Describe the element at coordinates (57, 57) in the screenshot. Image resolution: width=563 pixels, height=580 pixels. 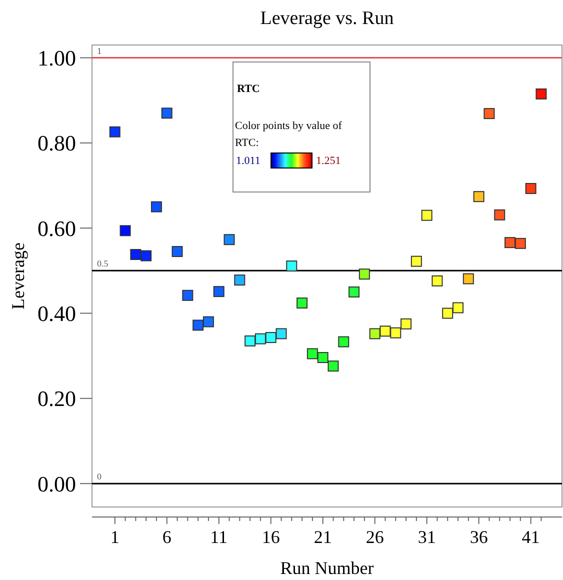
I see `y-tick-label: 1.00` at that location.